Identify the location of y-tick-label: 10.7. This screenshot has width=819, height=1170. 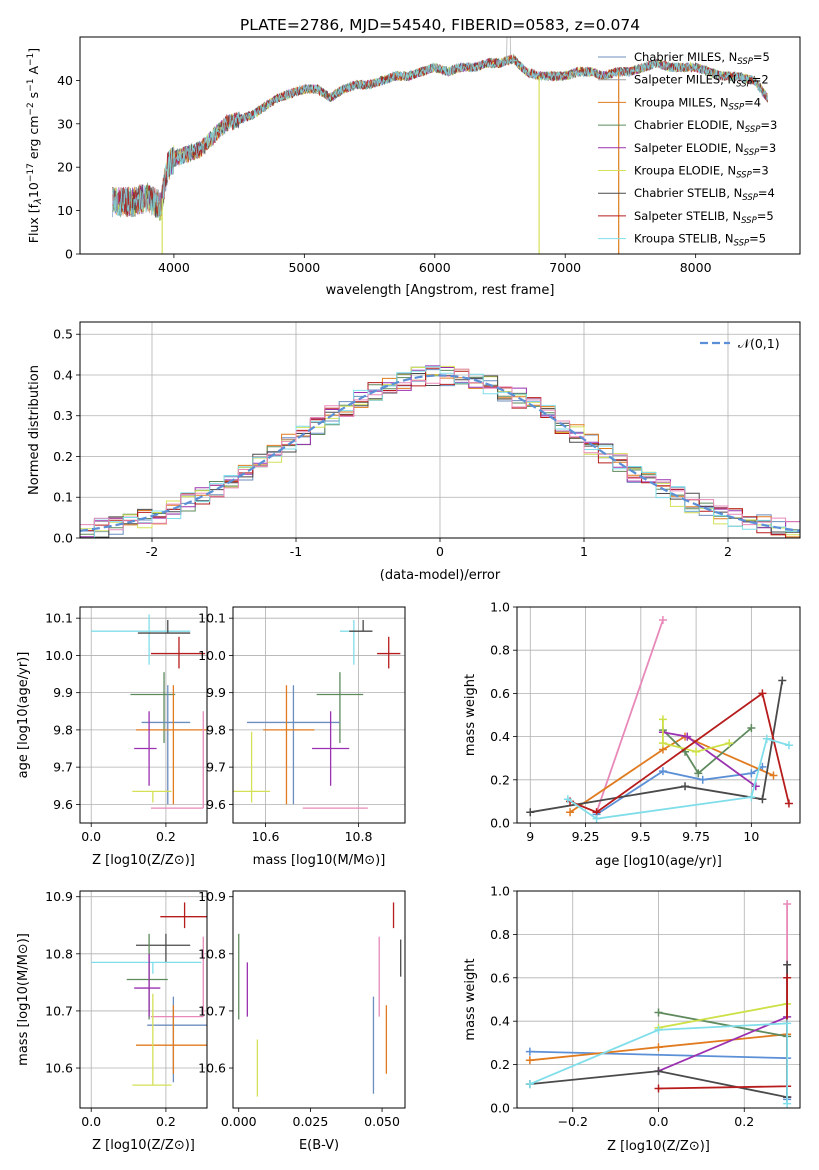
(212, 1010).